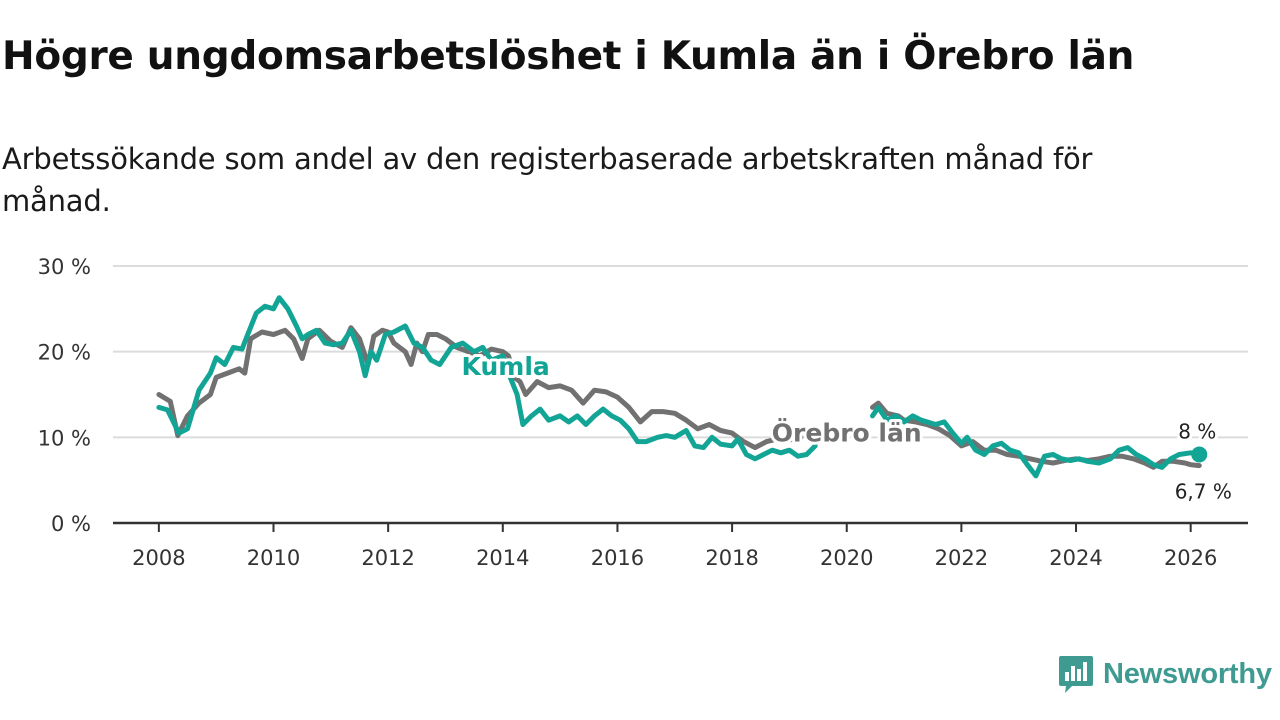 Image resolution: width=1280 pixels, height=720 pixels. What do you see at coordinates (1075, 558) in the screenshot?
I see `x-tick-label: 2024` at bounding box center [1075, 558].